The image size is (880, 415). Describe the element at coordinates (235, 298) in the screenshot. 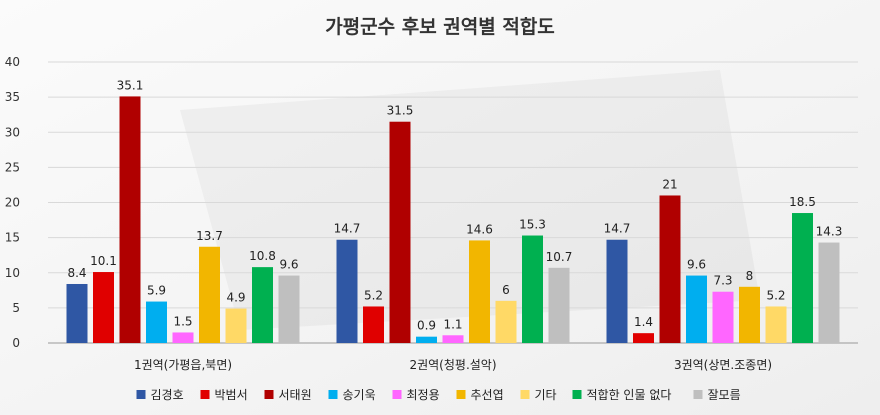

I see `bar-data-label: 4.9` at that location.